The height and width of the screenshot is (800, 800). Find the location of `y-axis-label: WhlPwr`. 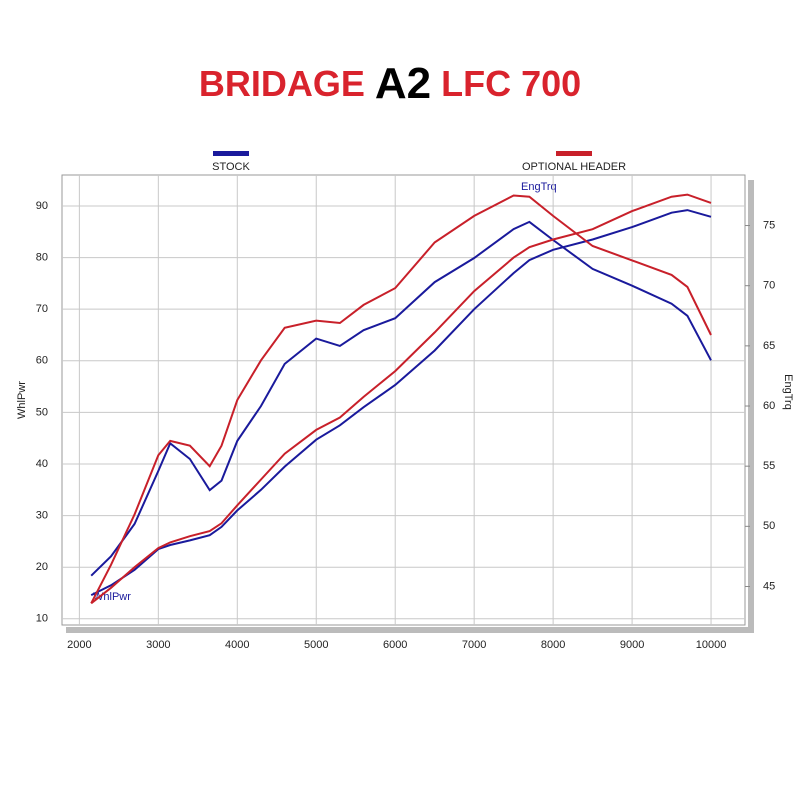

y-axis-label: WhlPwr is located at coordinates (22, 400).